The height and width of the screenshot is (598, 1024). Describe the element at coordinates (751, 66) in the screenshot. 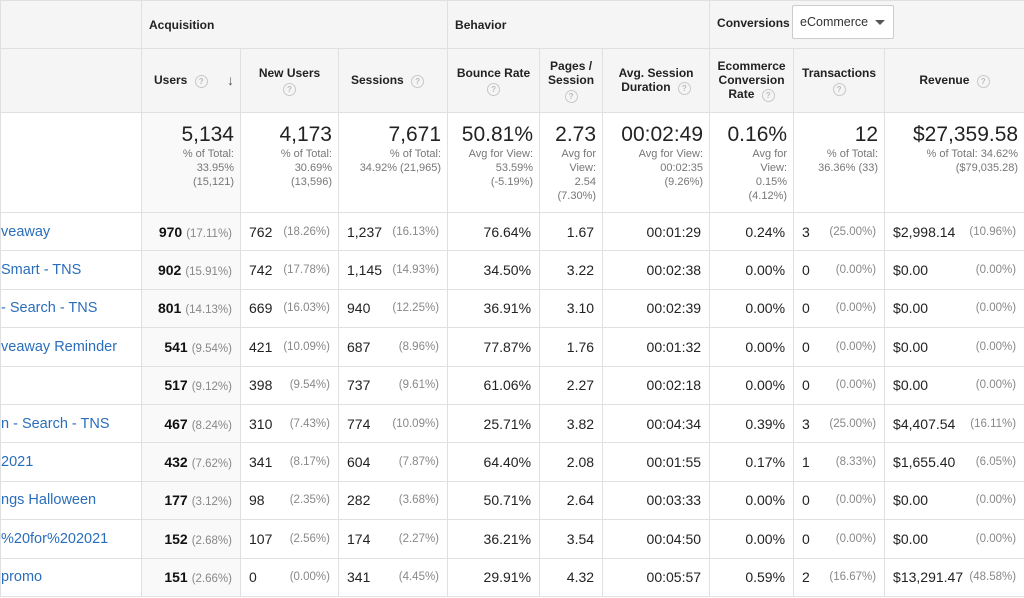

I see `col-ecom-label-1: Ecommerce` at that location.